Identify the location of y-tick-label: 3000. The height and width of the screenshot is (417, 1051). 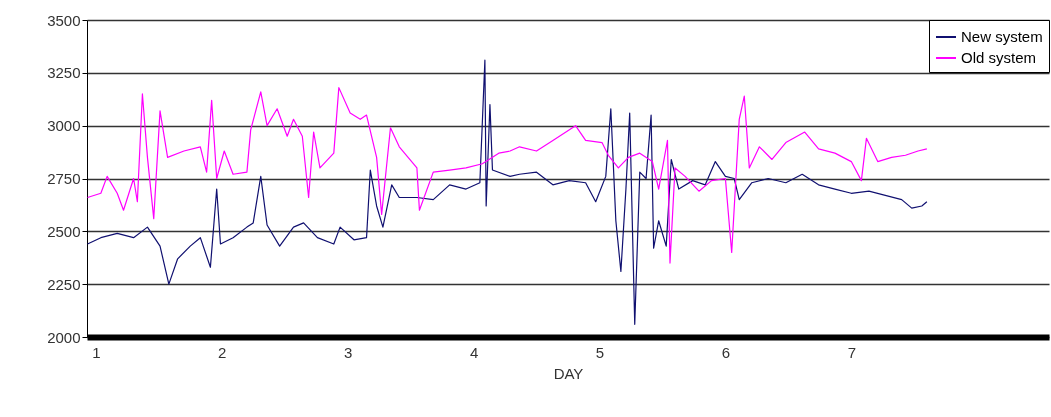
(64, 126).